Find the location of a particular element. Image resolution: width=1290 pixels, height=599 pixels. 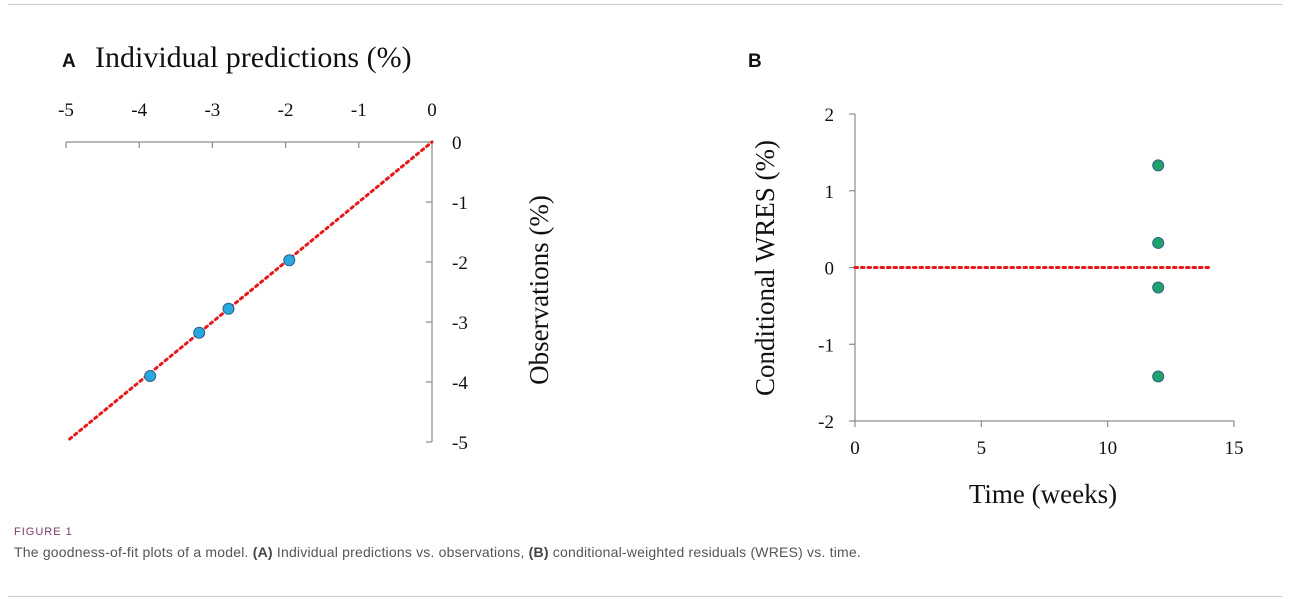

panel-a-x-tick-label: -3 is located at coordinates (212, 110).